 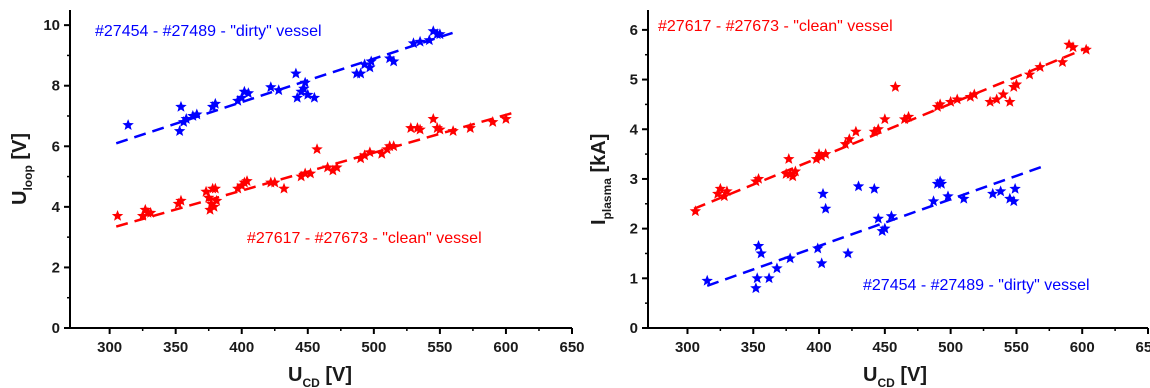 What do you see at coordinates (634, 80) in the screenshot?
I see `y-tick-label: 5` at bounding box center [634, 80].